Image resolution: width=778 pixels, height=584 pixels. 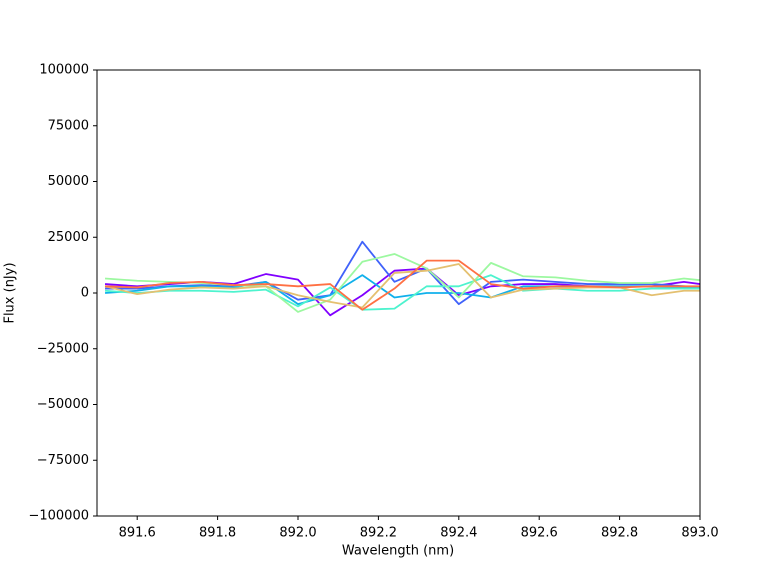 I want to click on x-axis-label: Wavelength (nm), so click(x=398, y=551).